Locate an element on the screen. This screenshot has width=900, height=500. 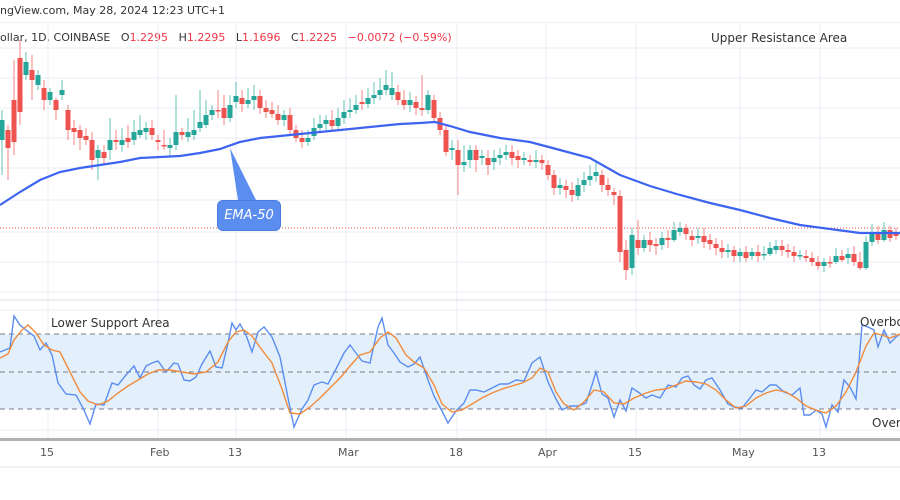
overbought-label: Overbo is located at coordinates (880, 322).